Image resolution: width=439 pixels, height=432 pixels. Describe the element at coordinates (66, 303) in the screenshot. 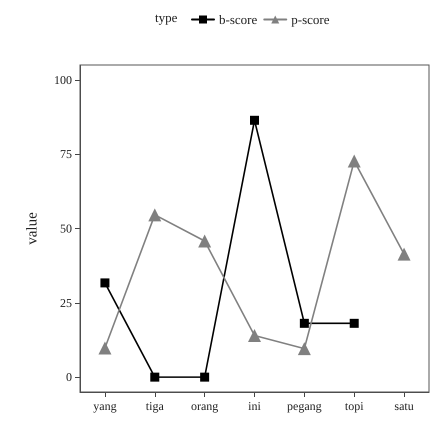

I see `y-tick-label: 25` at that location.